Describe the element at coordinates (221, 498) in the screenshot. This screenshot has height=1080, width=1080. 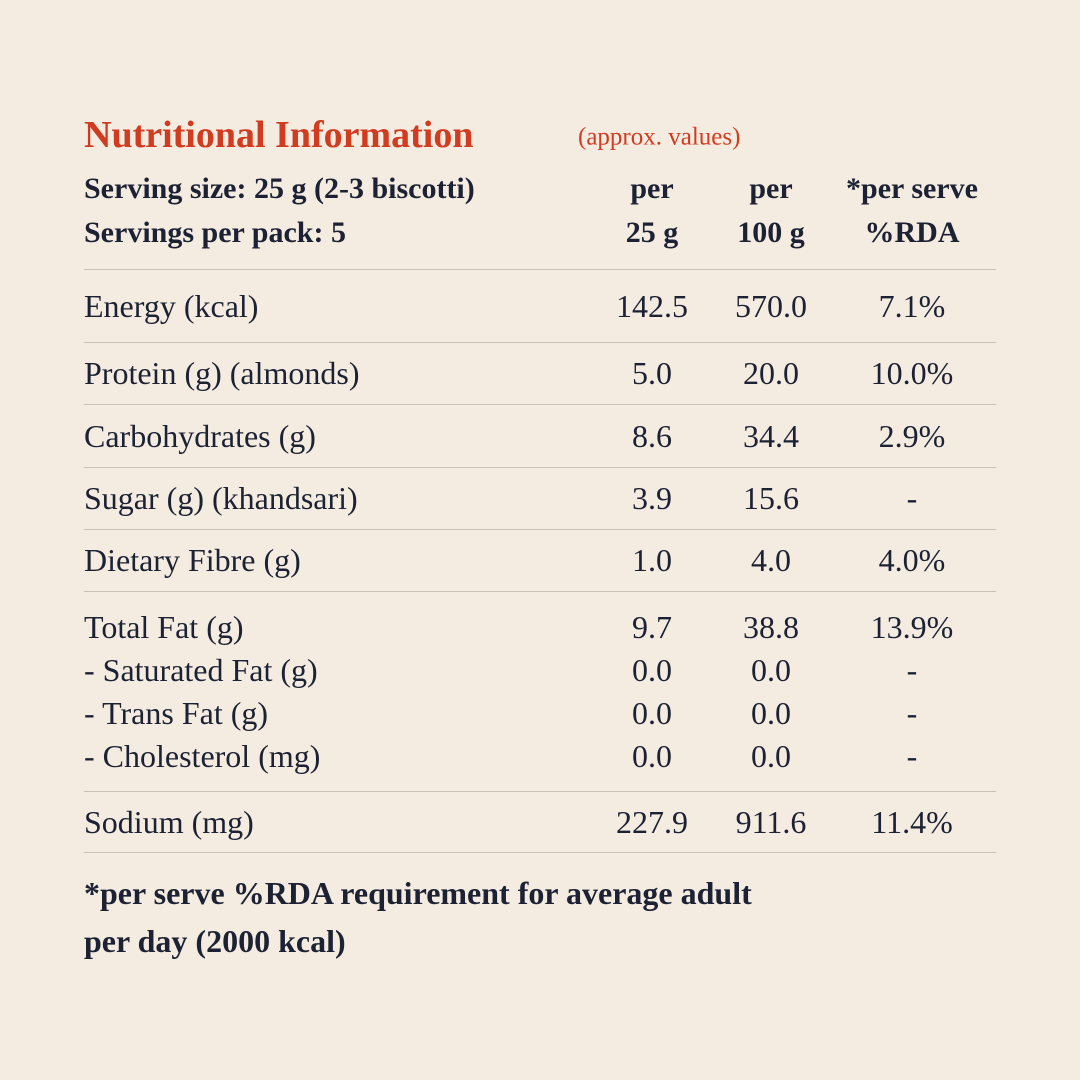
I see `nutrient-label: Sugar (g) (khandsari)` at that location.